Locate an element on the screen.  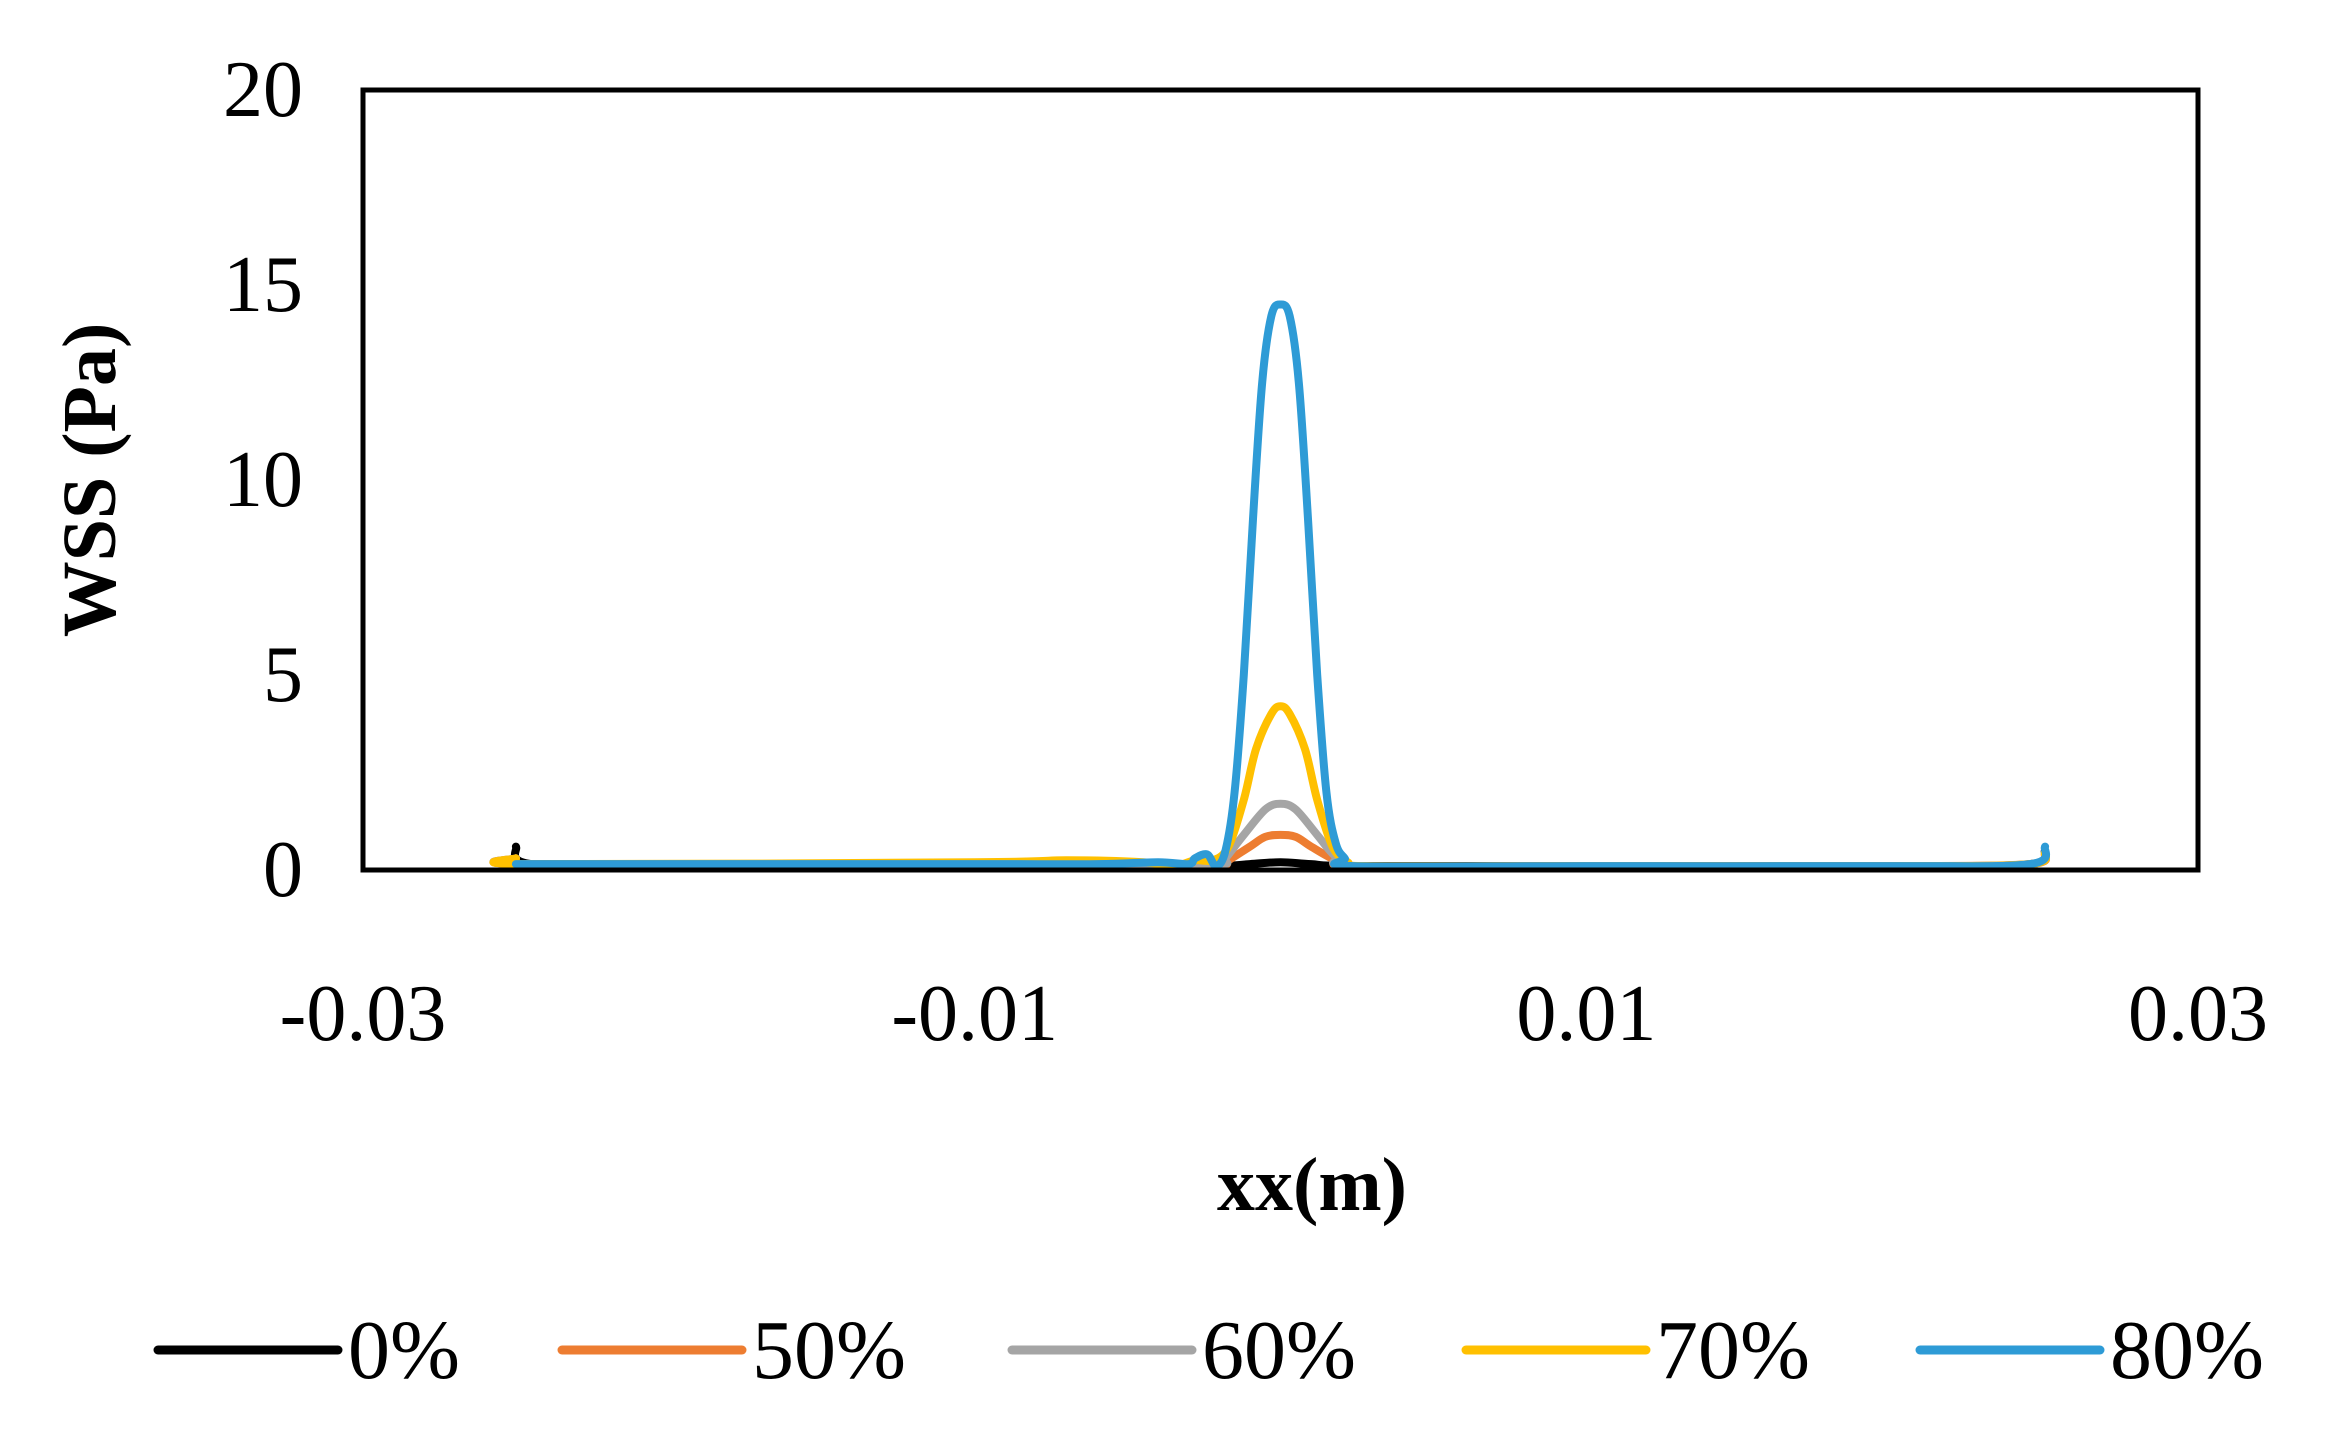
legend-label: 70% is located at coordinates (1733, 1350).